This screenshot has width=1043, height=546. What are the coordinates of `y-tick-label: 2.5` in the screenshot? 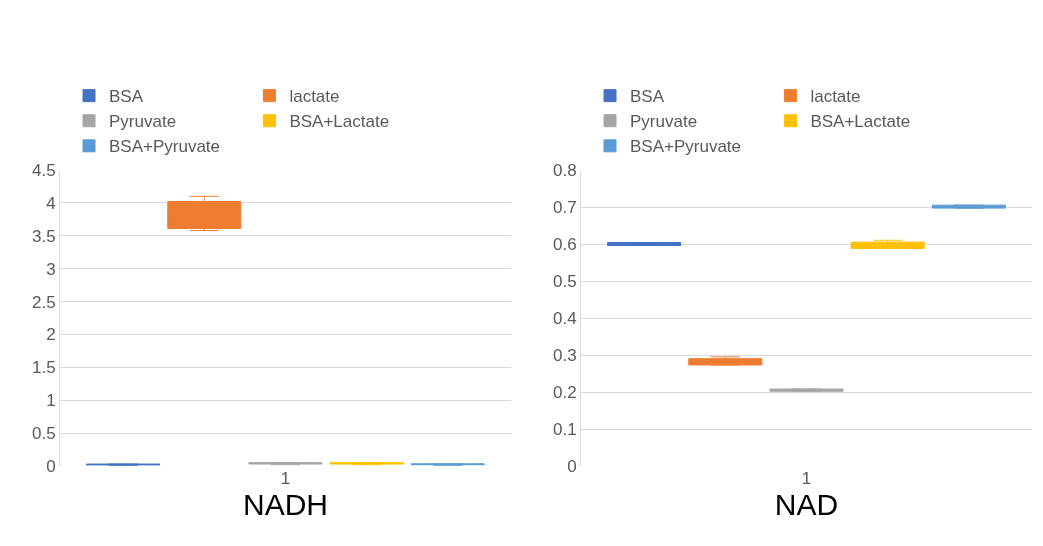 It's located at (43, 302).